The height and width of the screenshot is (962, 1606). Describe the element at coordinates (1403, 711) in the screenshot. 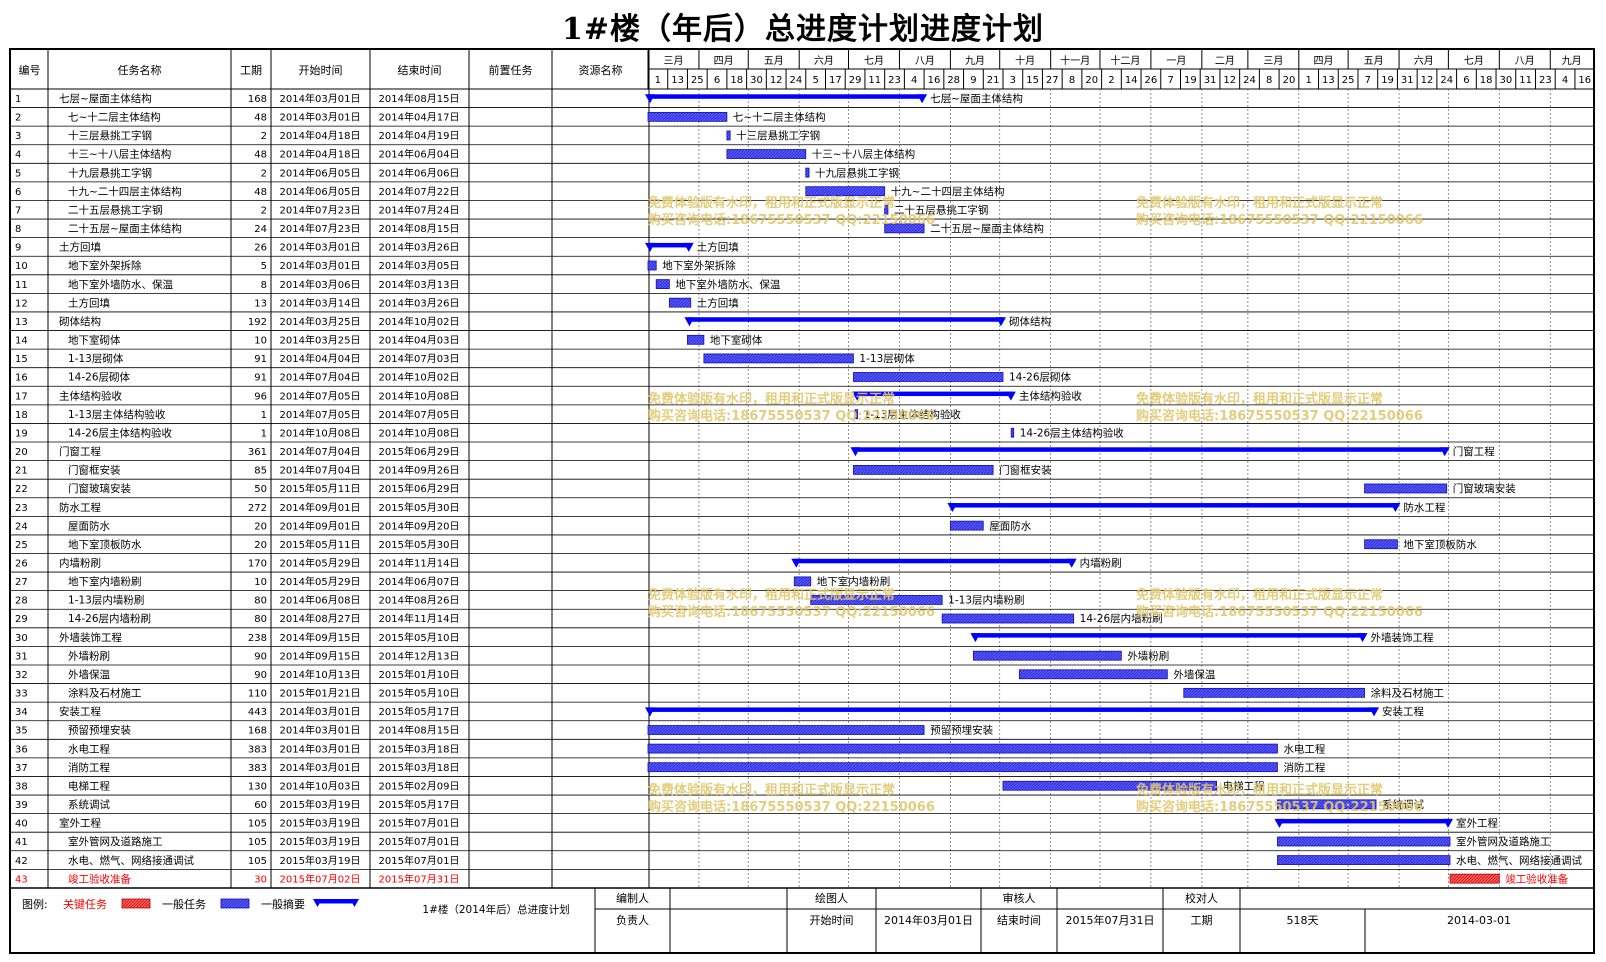

I see `bar-label: 安装工程` at that location.